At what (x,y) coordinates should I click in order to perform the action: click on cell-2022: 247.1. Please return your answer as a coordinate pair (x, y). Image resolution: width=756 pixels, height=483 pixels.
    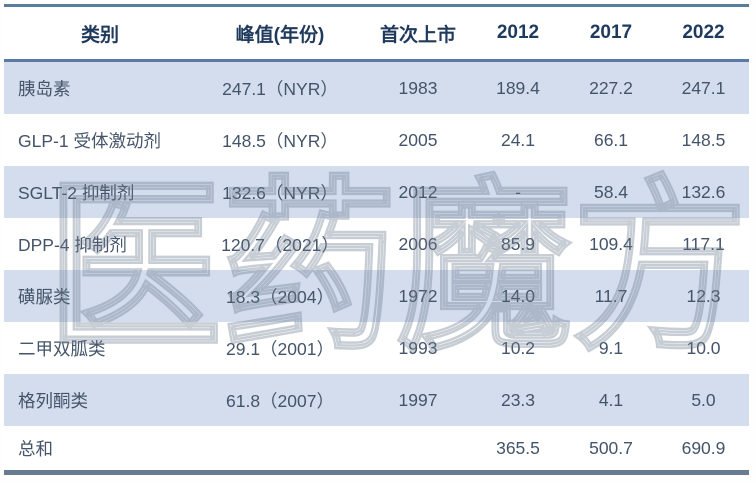
    Looking at the image, I should click on (703, 87).